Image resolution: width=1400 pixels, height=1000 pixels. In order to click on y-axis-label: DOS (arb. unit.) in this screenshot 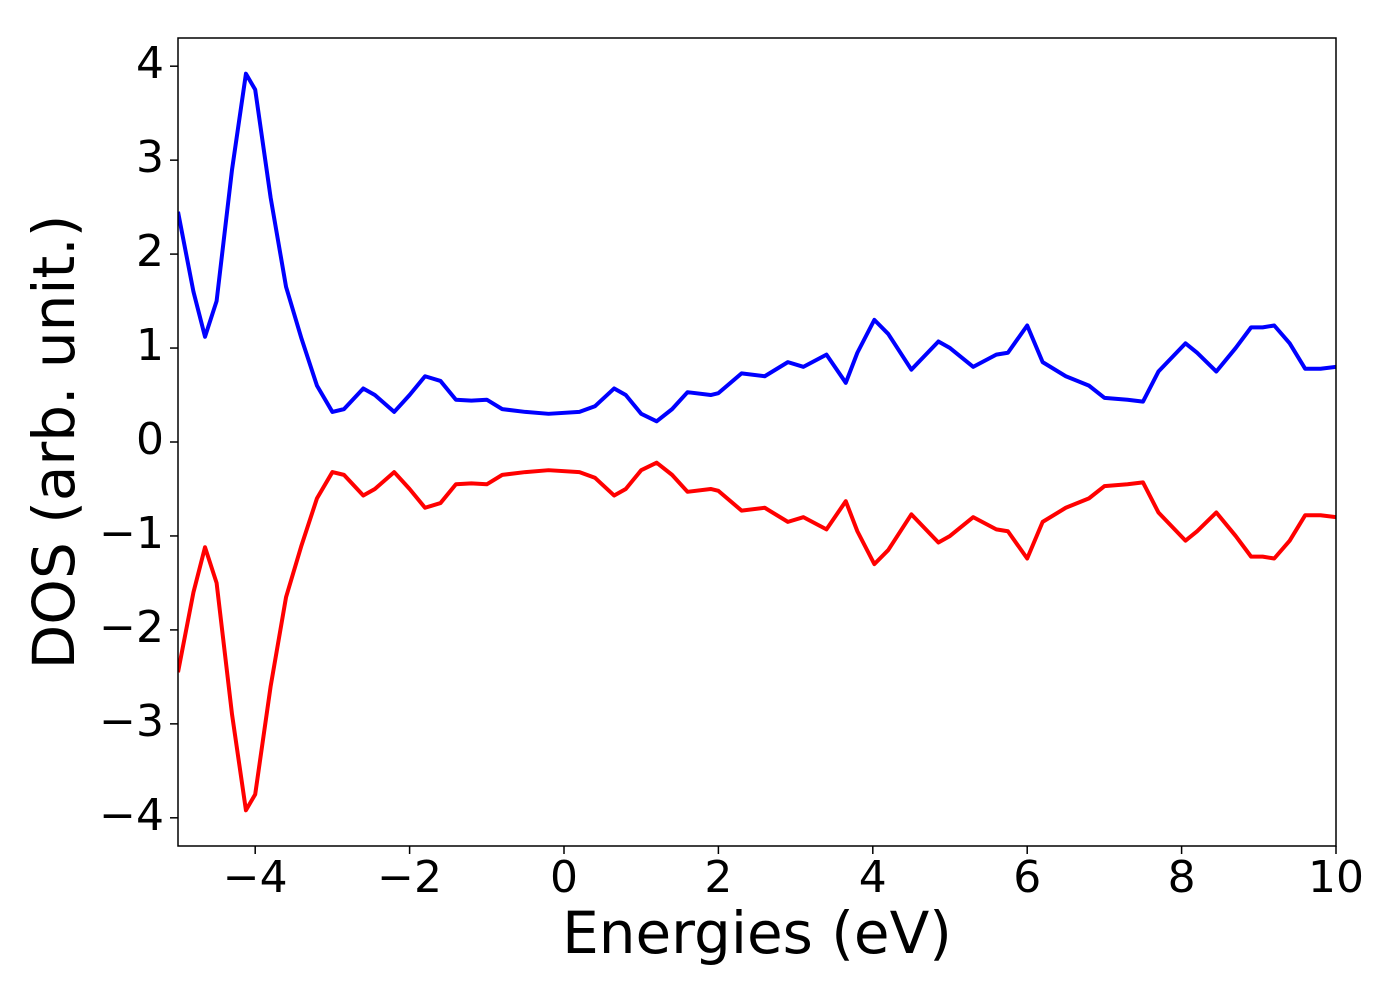, I will do `click(54, 442)`.